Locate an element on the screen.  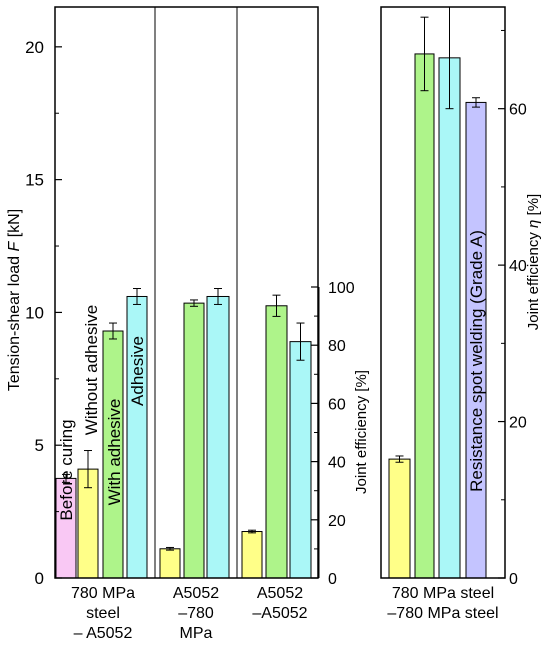
y-eff-left-axis-title: Joint efficiency [%] is located at coordinates (361, 432).